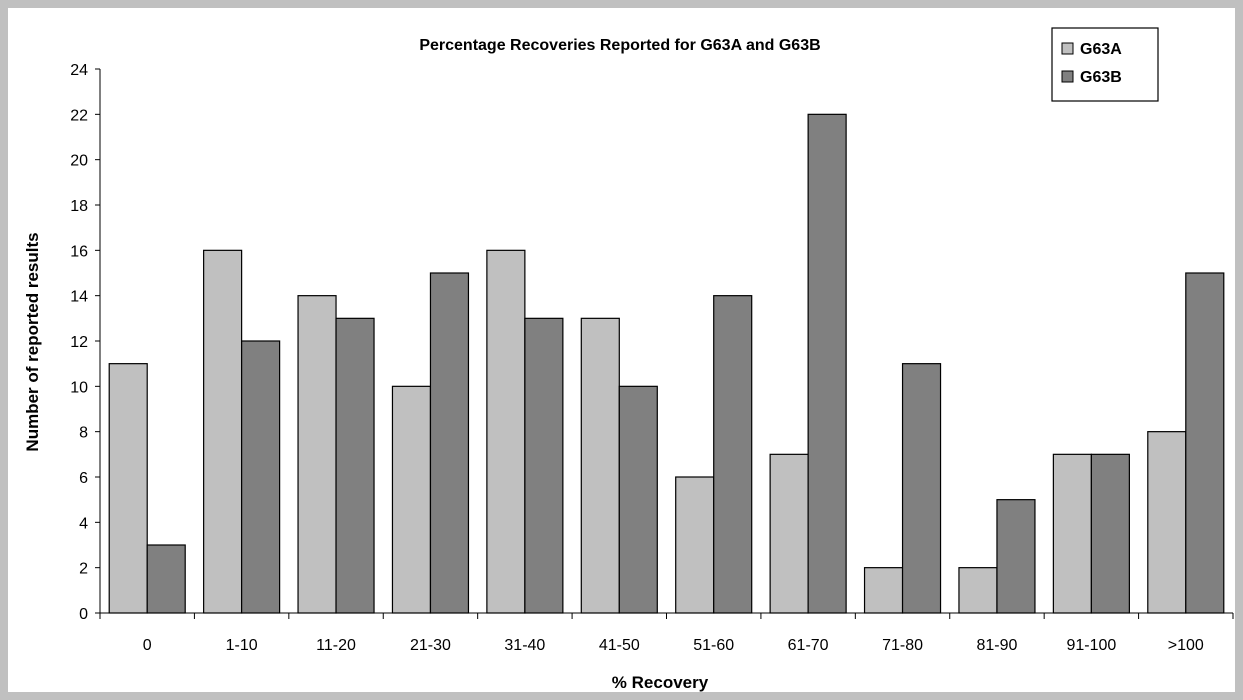 The height and width of the screenshot is (700, 1243). Describe the element at coordinates (79, 342) in the screenshot. I see `y-tick-label: 12` at that location.